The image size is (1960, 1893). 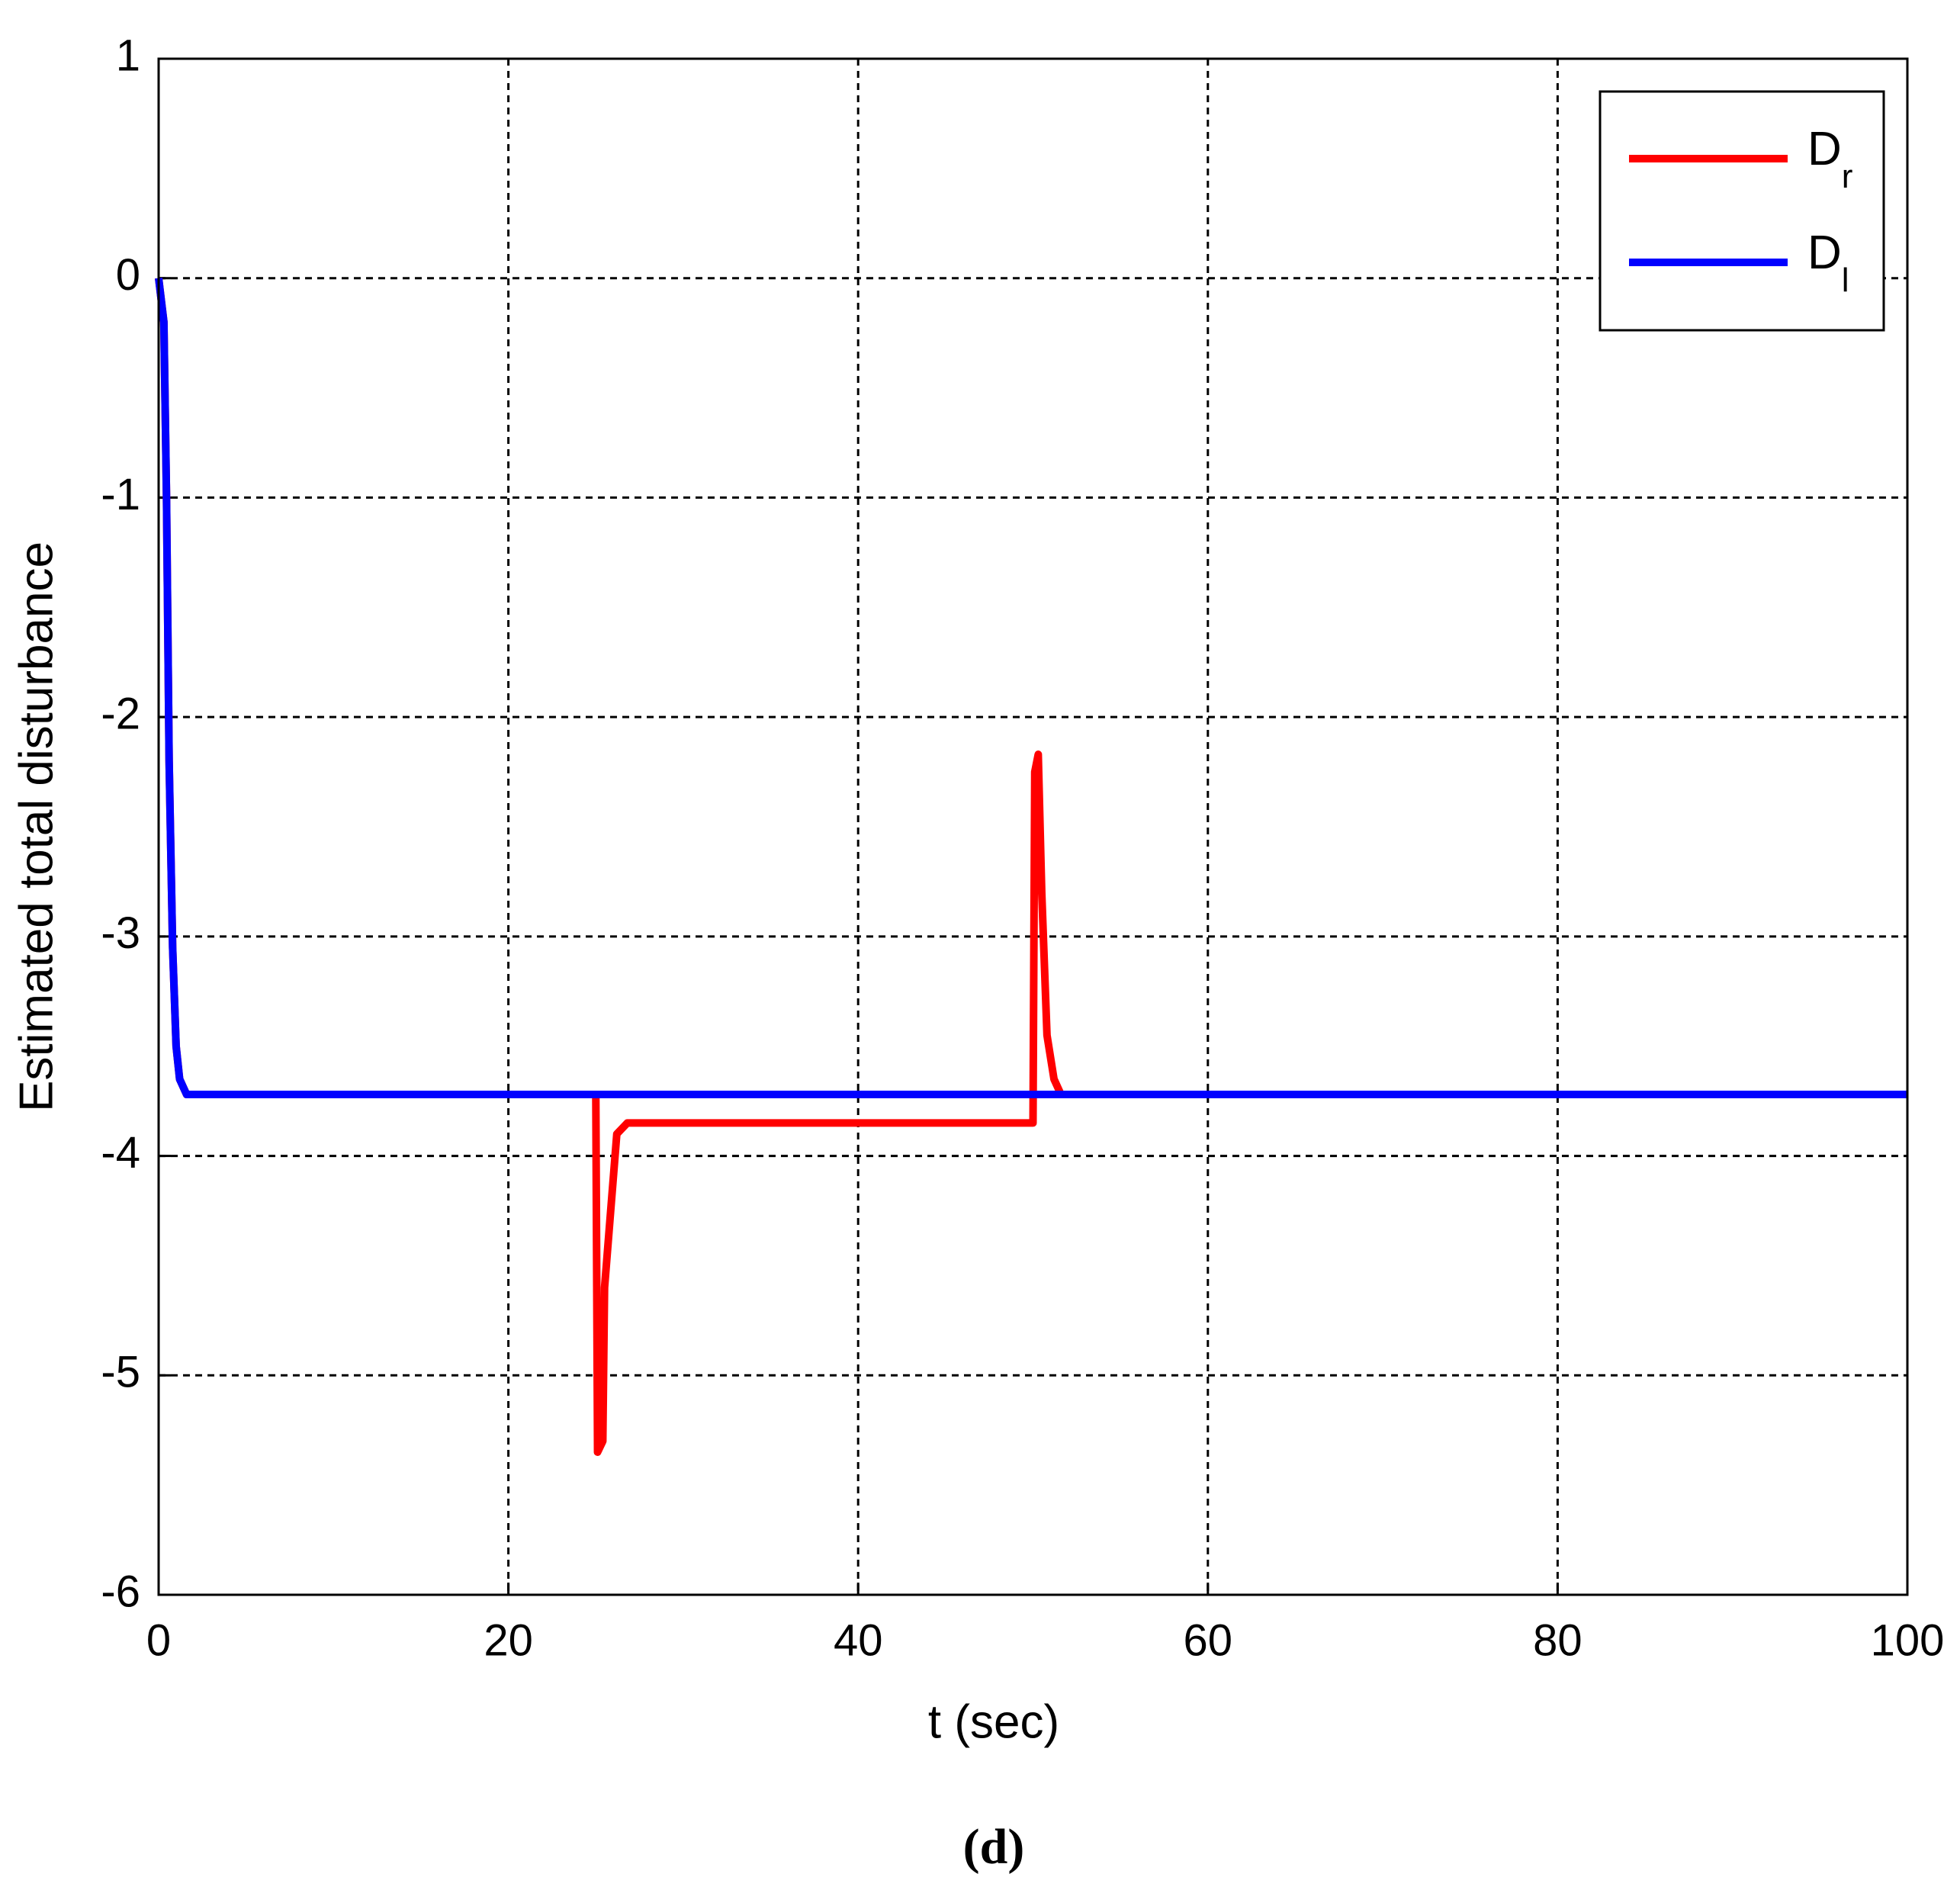 What do you see at coordinates (858, 1640) in the screenshot?
I see `x-tick-label: 40` at bounding box center [858, 1640].